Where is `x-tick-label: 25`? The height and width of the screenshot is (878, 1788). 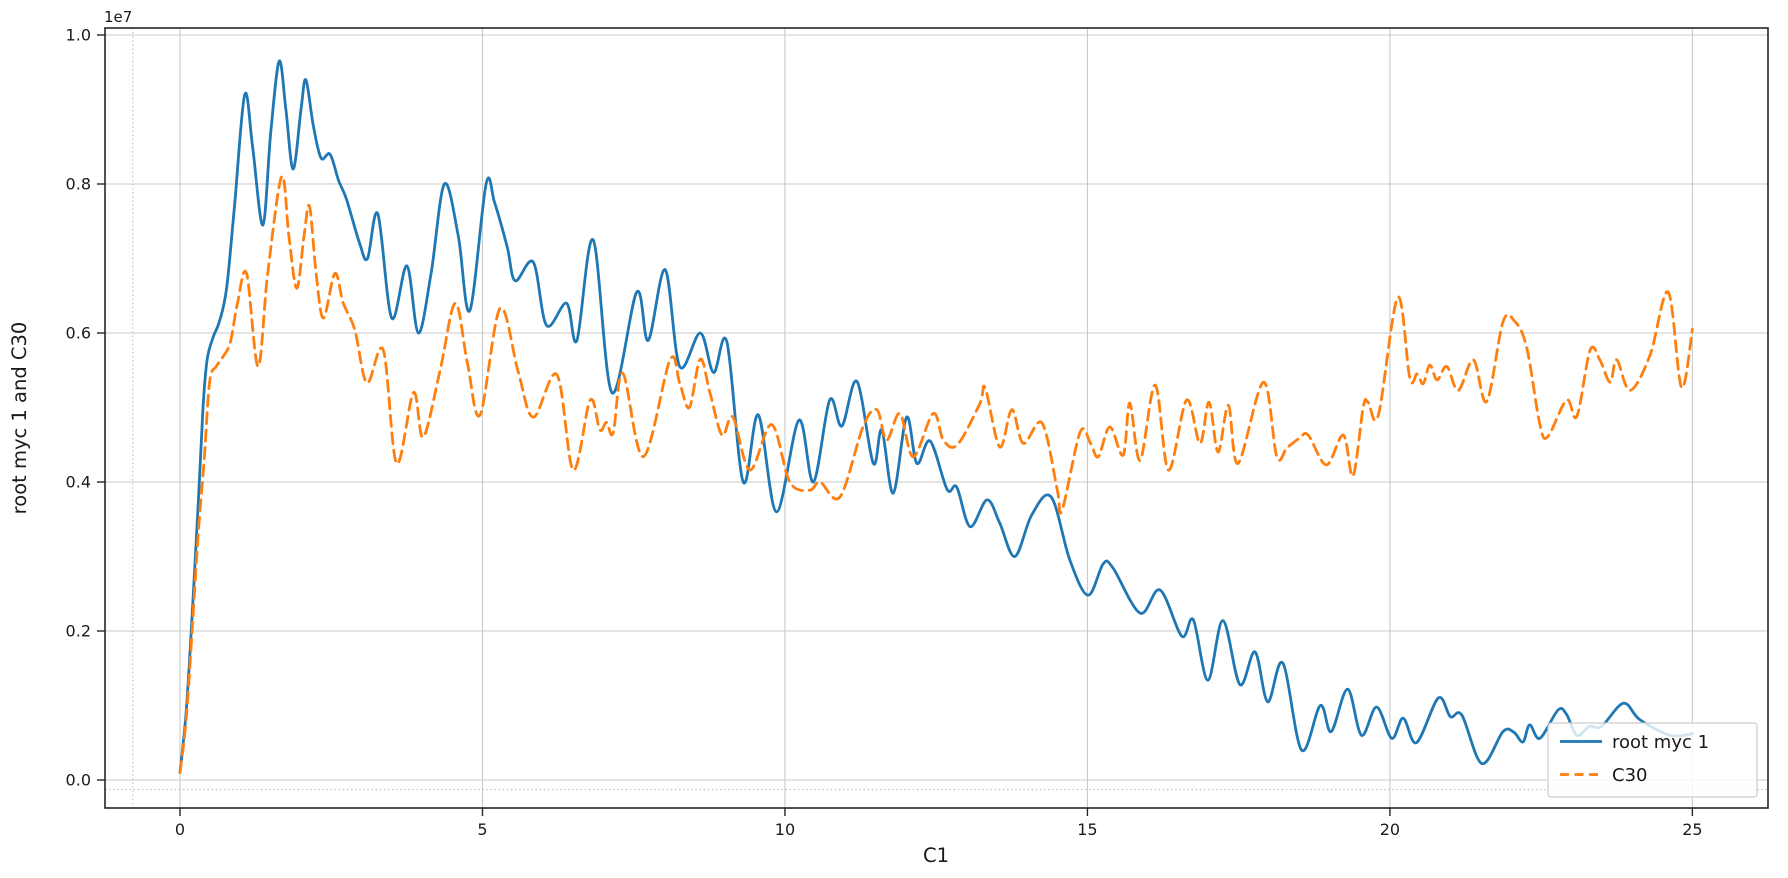
x-tick-label: 25 is located at coordinates (1692, 829).